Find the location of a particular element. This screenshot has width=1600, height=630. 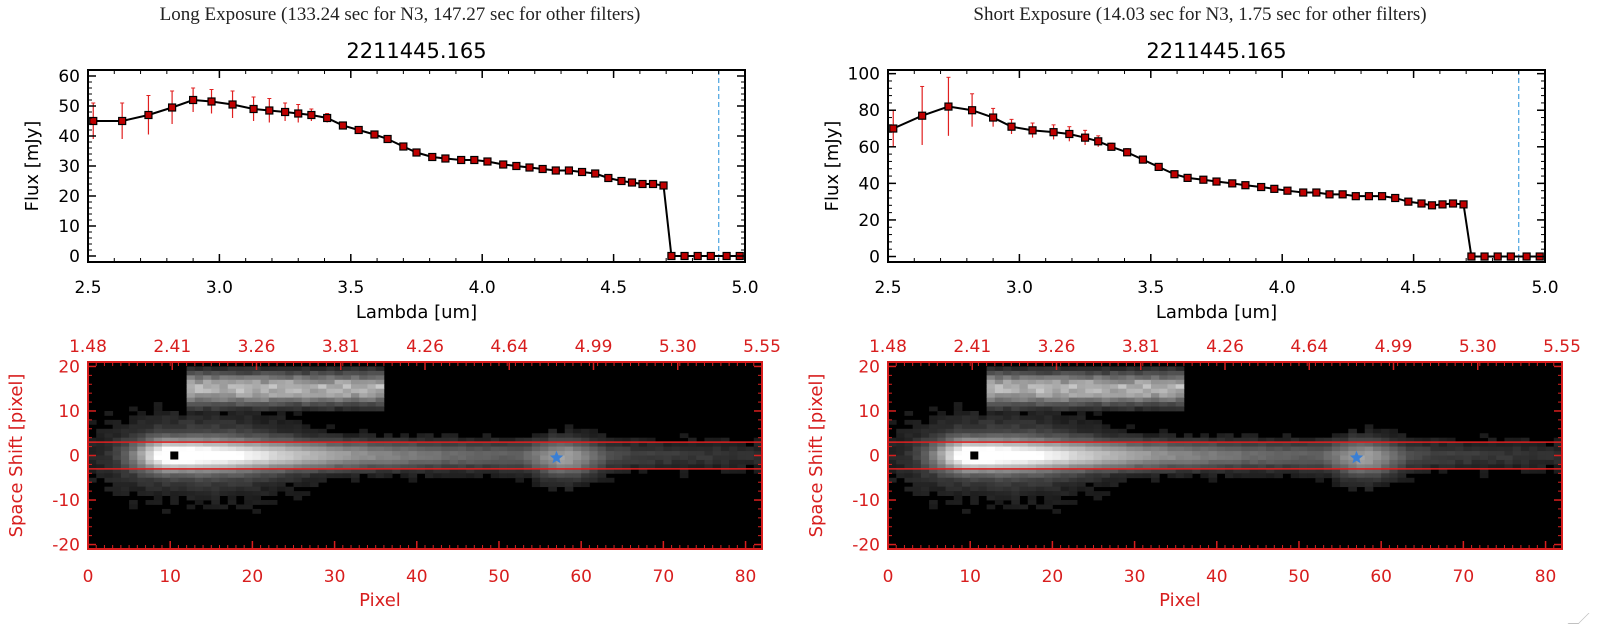

x-tick-label: 80 is located at coordinates (1546, 577).